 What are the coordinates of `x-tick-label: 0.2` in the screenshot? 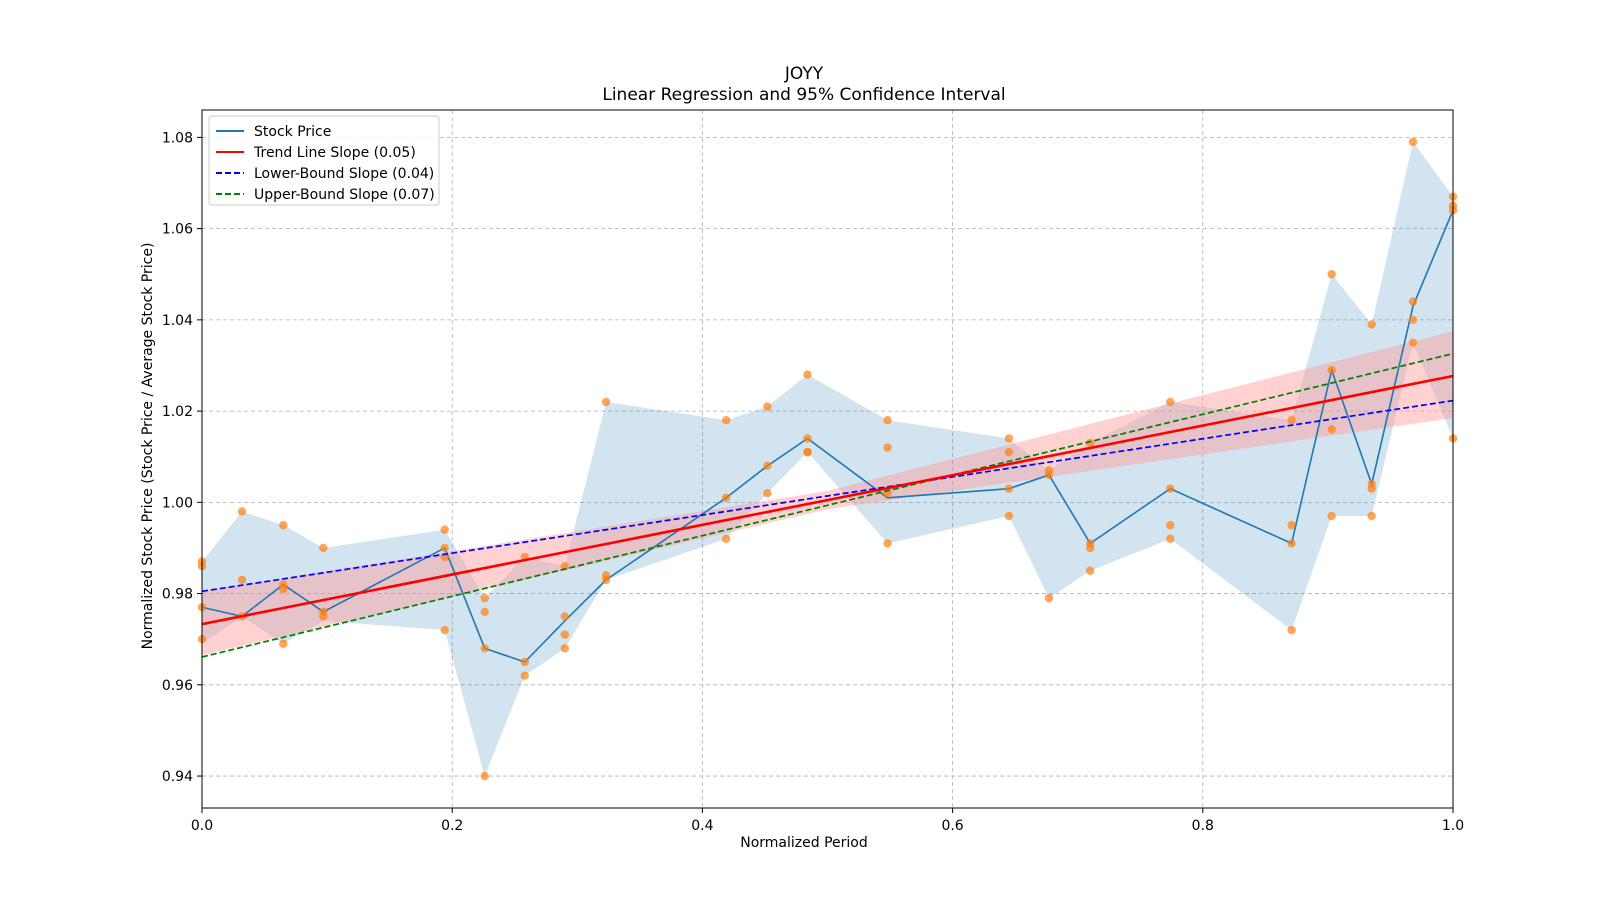 It's located at (452, 826).